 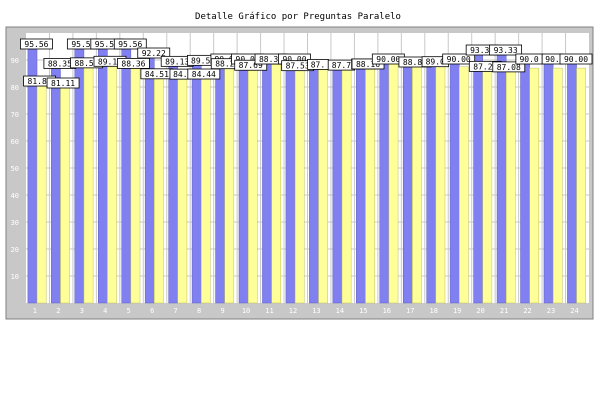 What do you see at coordinates (485, 66) in the screenshot?
I see `data-label: 87.27` at bounding box center [485, 66].